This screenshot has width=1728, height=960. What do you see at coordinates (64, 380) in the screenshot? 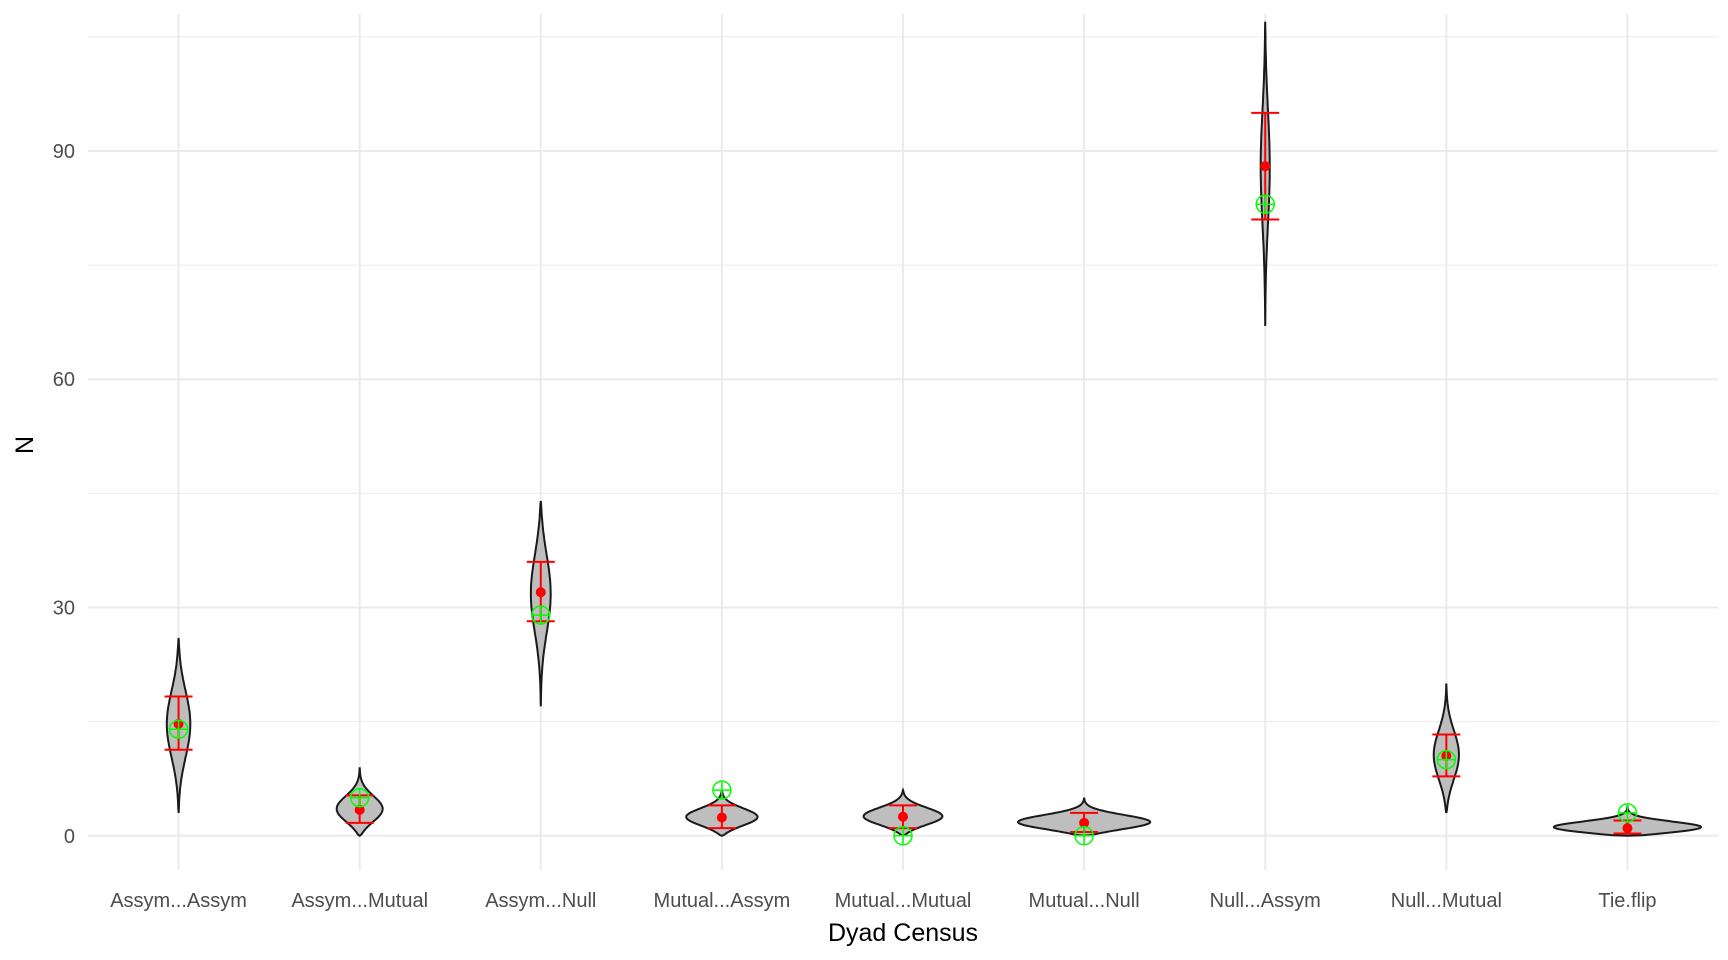
I see `y-tick-label: 60` at bounding box center [64, 380].